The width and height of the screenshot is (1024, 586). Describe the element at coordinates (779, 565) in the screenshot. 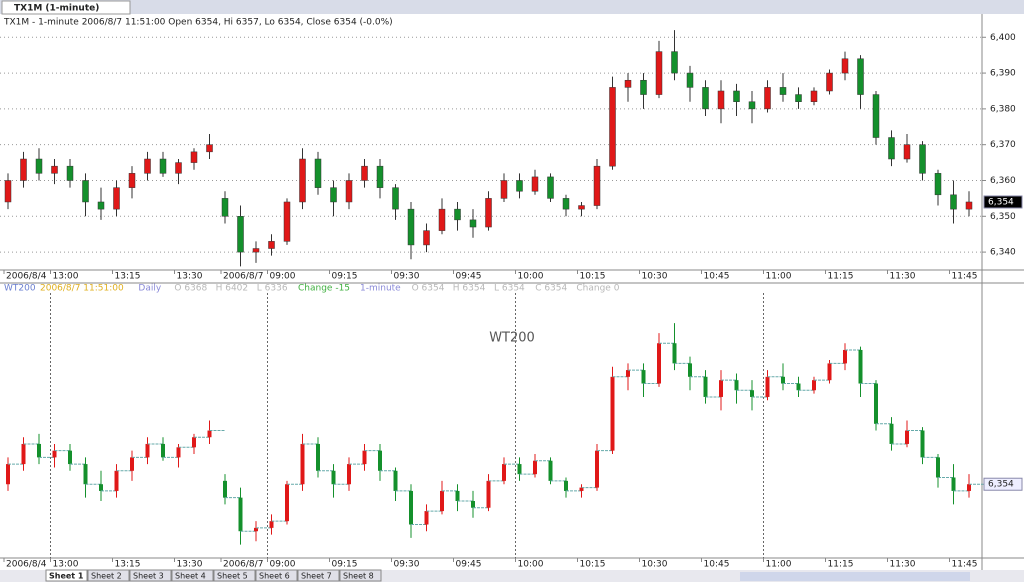

I see `x-tick-label: 11:00` at that location.